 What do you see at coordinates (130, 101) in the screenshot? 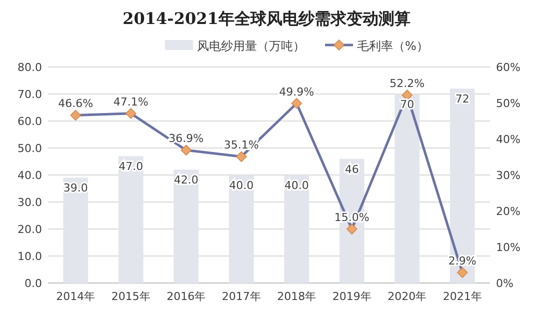
I see `data-label: 47.1%` at bounding box center [130, 101].